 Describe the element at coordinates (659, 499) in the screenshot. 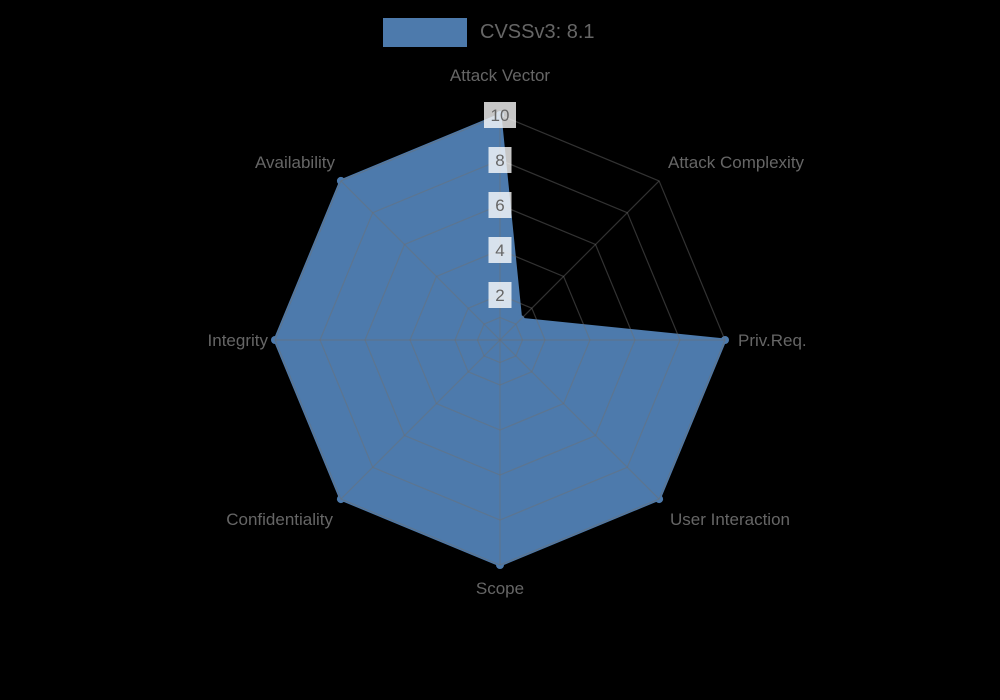

I see `data-point-user-interaction` at that location.